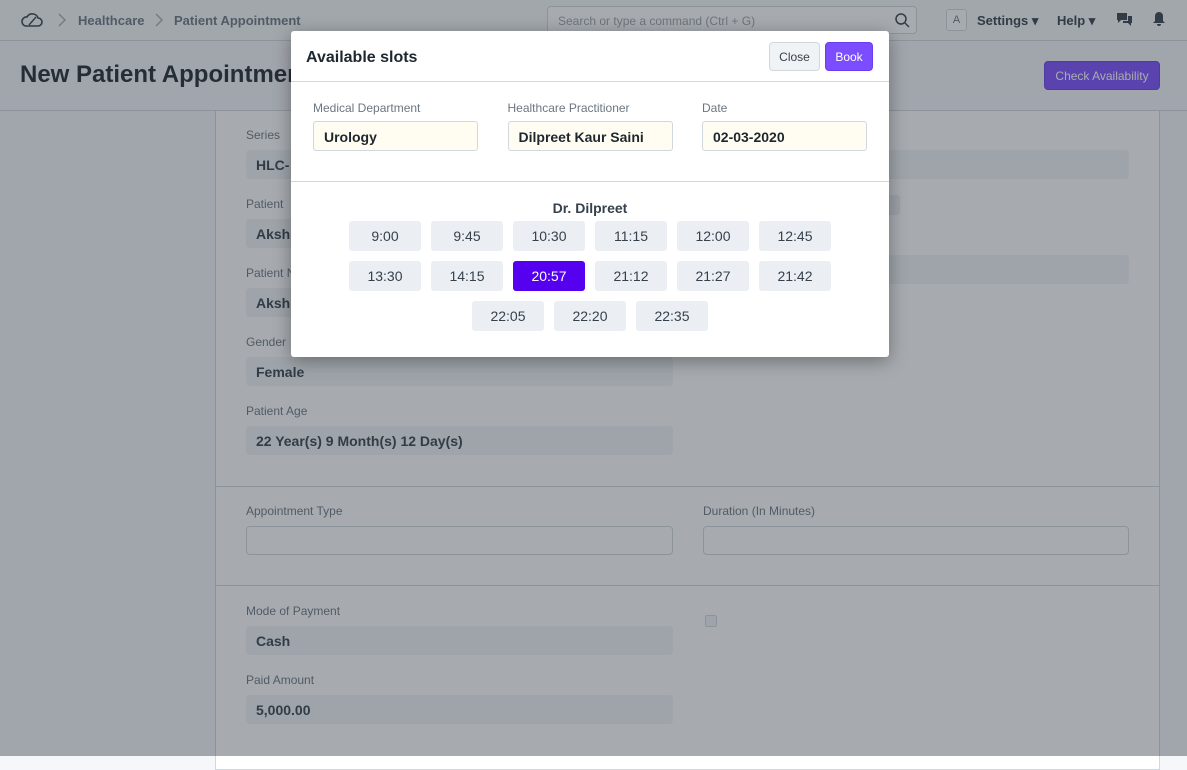  What do you see at coordinates (795, 276) in the screenshot?
I see `time-slot: 21:42` at bounding box center [795, 276].